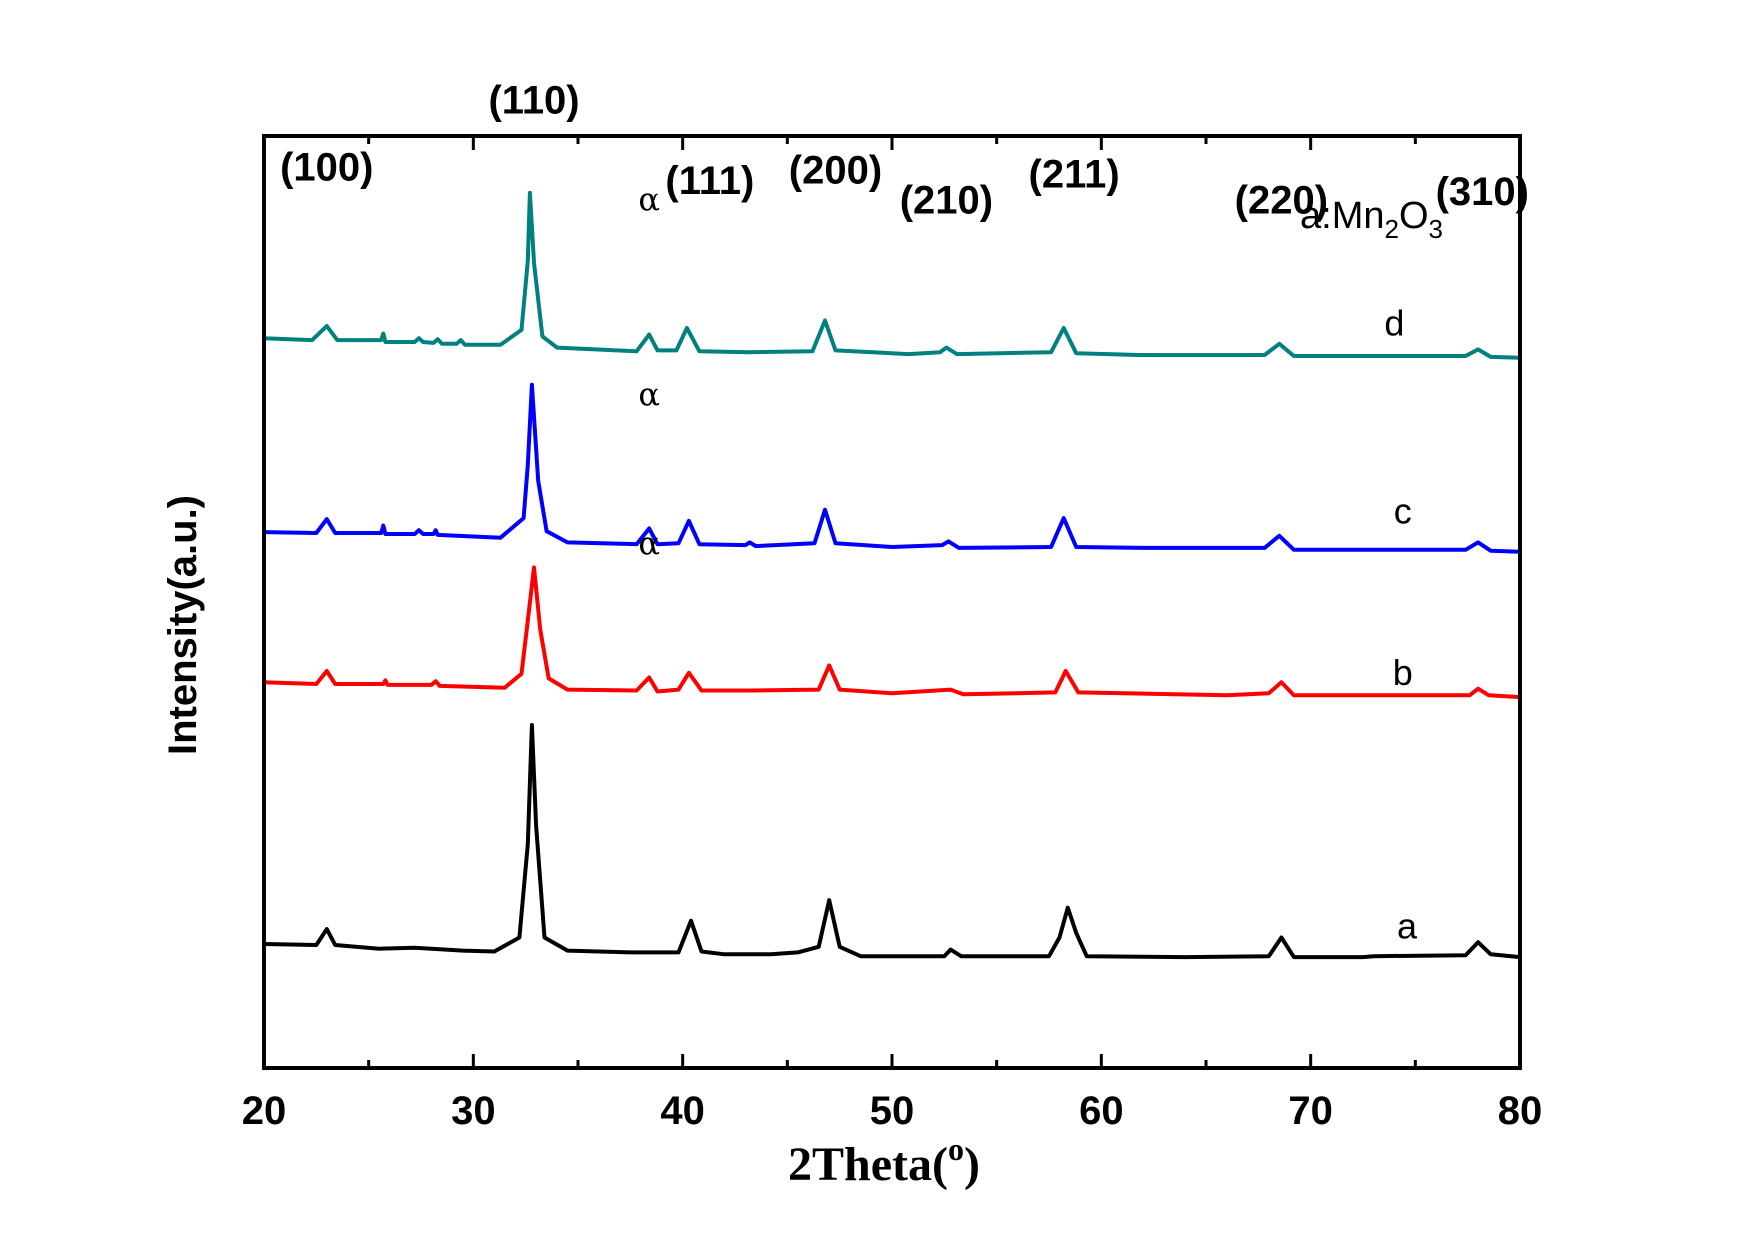  What do you see at coordinates (892, 275) in the screenshot?
I see `series-line-d` at bounding box center [892, 275].